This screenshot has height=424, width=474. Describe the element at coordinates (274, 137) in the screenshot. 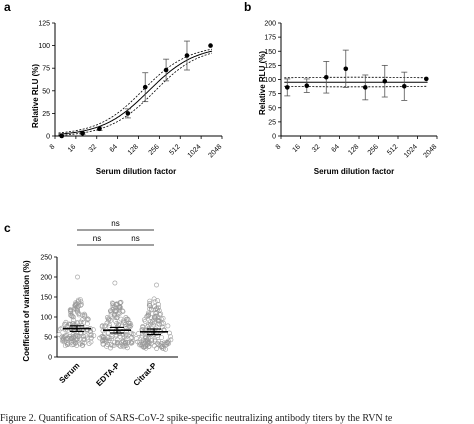

I see `panel-b-ytick-label: 0` at that location.